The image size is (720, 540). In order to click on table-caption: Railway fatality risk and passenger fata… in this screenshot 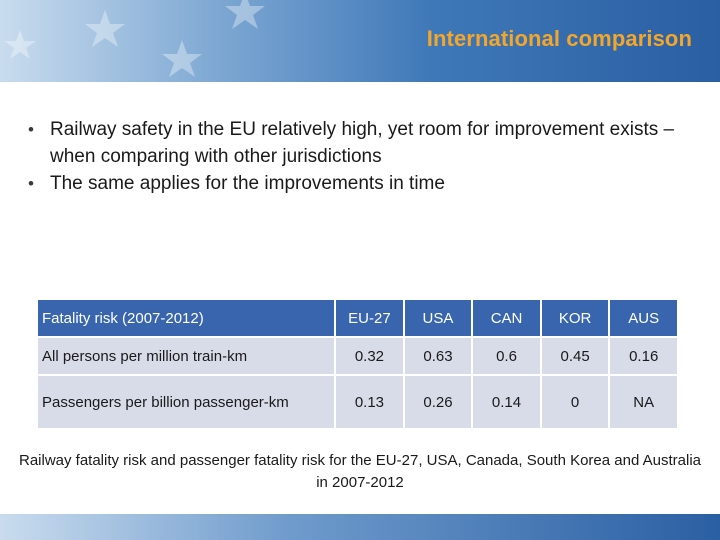, I will do `click(359, 471)`.